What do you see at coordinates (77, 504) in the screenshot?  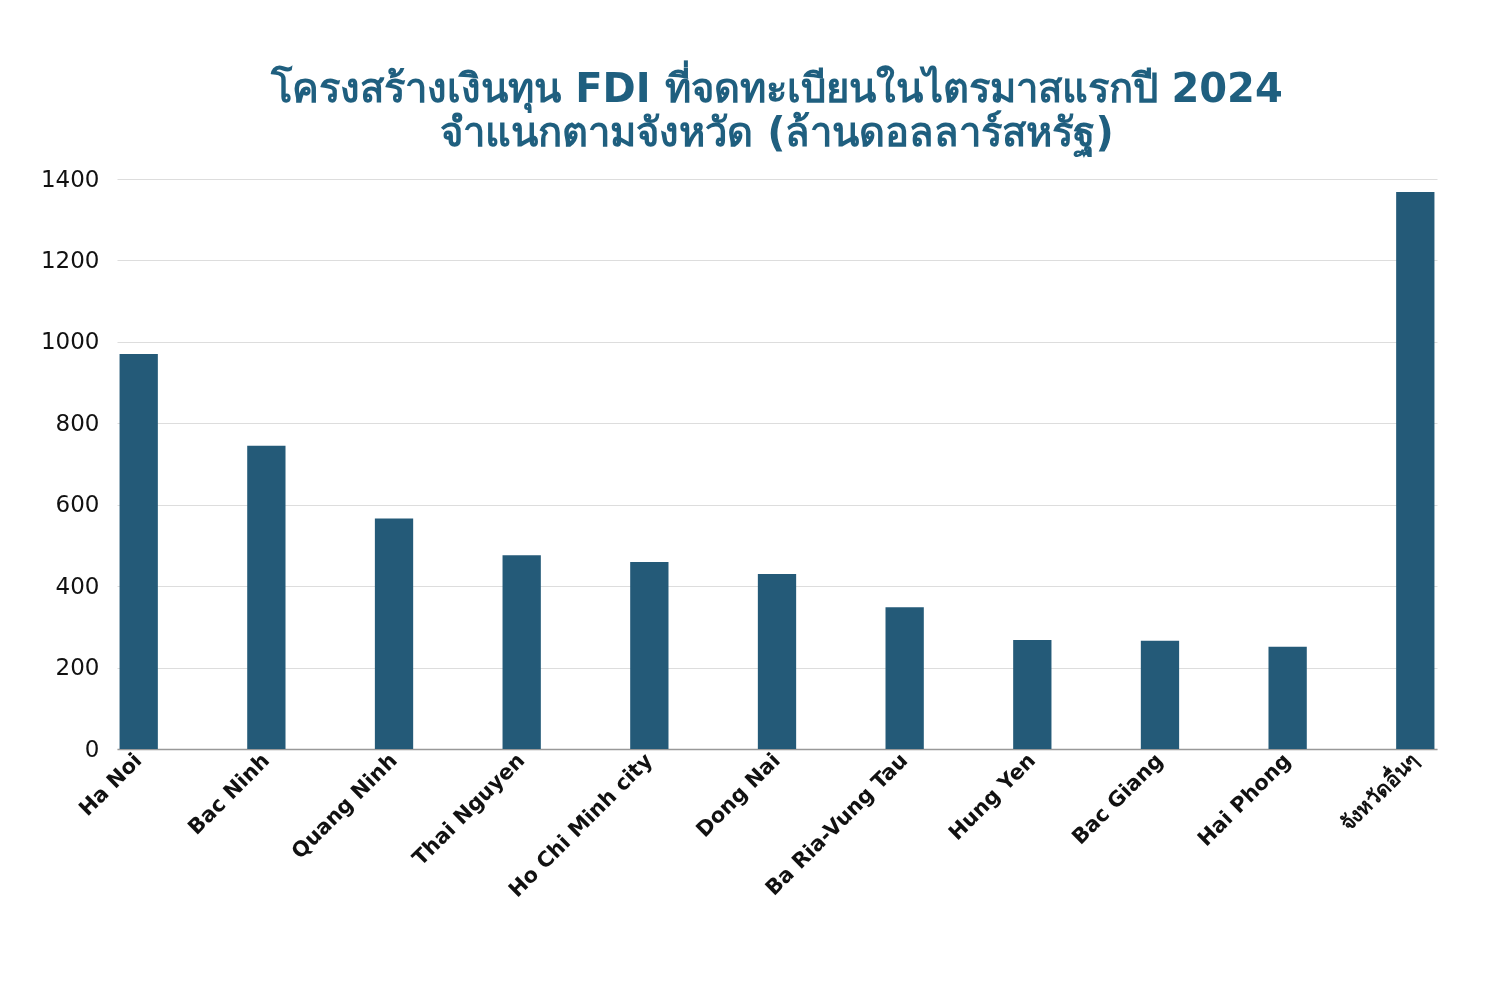 I see `y-tick-label: 600` at bounding box center [77, 504].